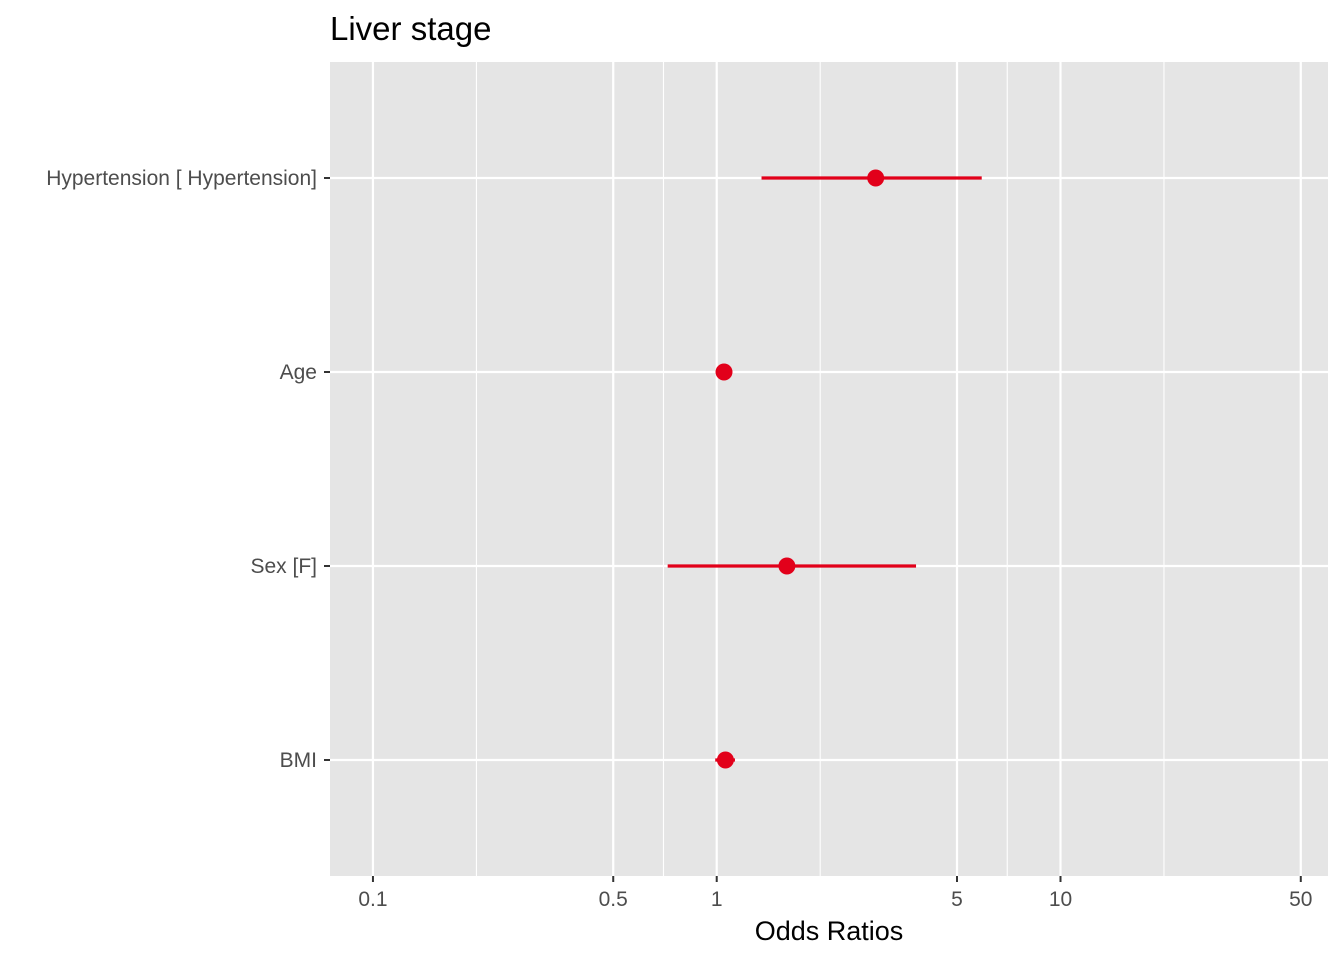  Describe the element at coordinates (181, 178) in the screenshot. I see `y-tick-label: Hypertension [ Hypertension]` at that location.